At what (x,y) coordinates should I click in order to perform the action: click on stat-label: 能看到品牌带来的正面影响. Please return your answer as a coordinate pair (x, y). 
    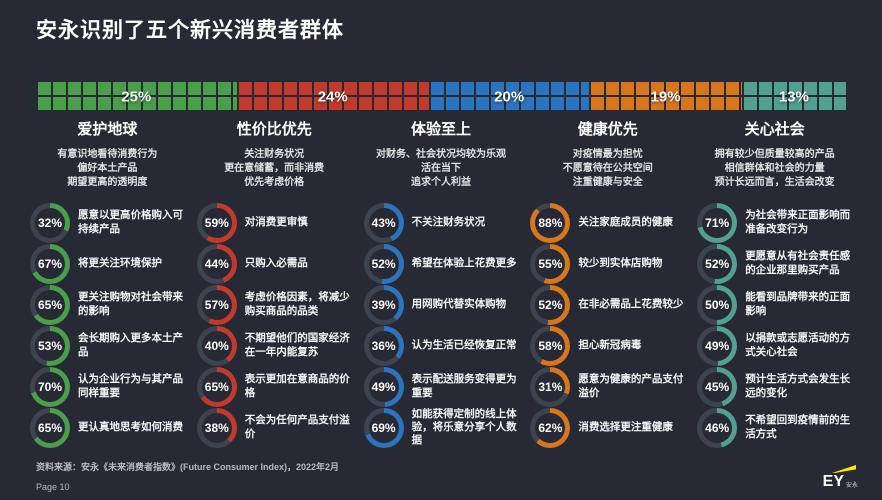
    Looking at the image, I should click on (798, 304).